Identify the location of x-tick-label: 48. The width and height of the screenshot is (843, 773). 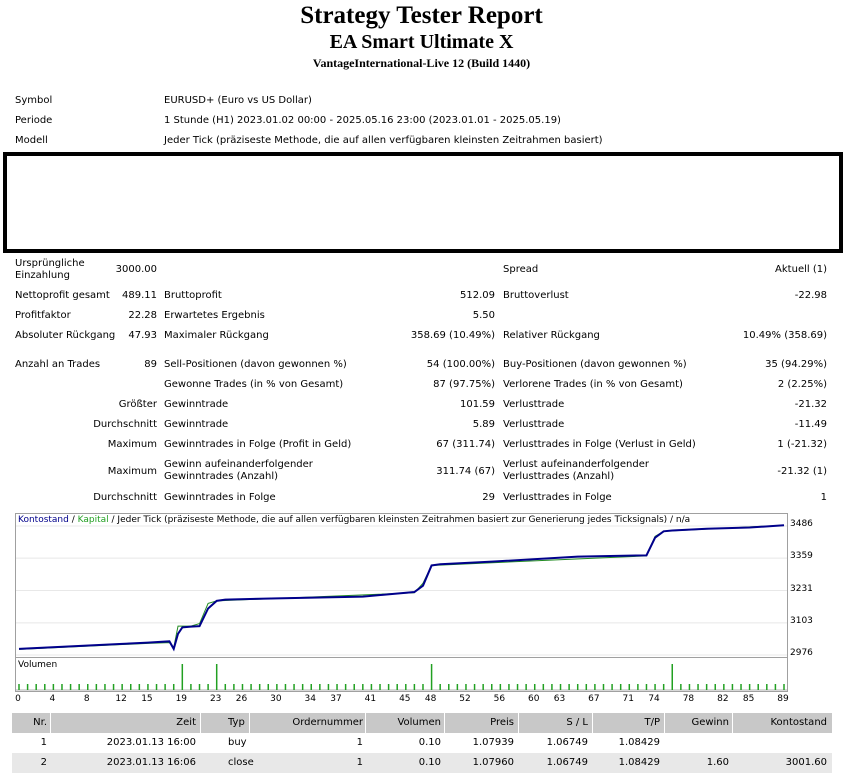
(430, 699).